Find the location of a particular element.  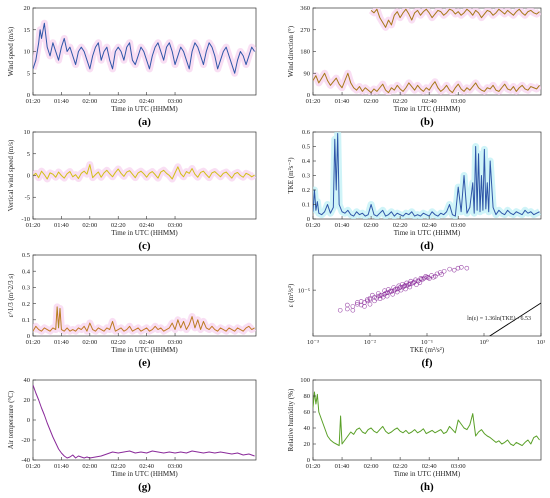

y-tick-label: 80 is located at coordinates (307, 396).